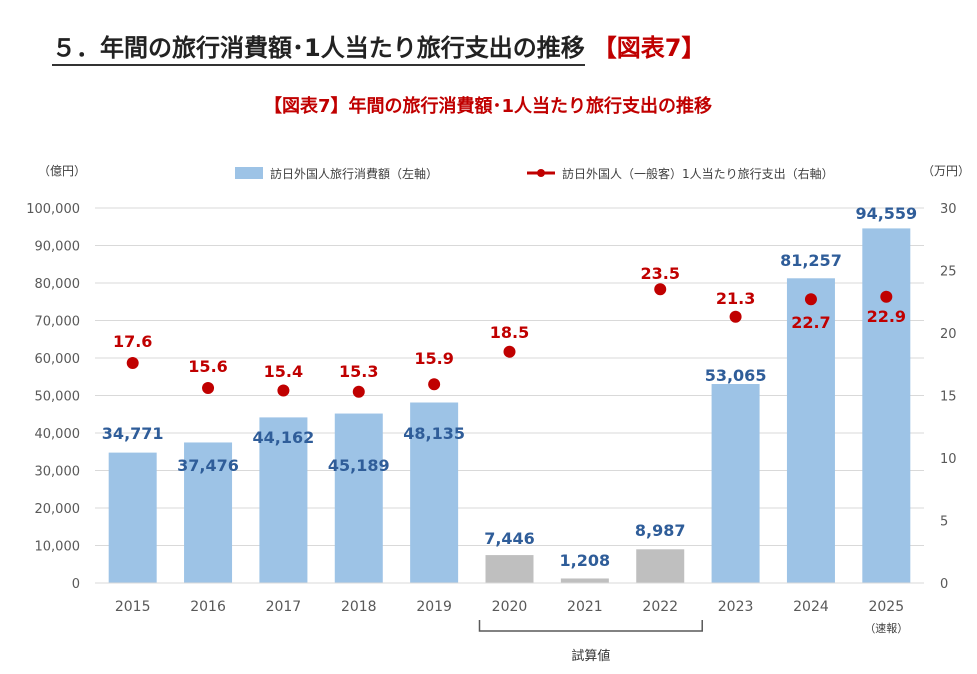 This screenshot has height=674, width=977. I want to click on heading-text: ５．年間の旅行消費額･1人当たり旅行支出の推移, so click(318, 50).